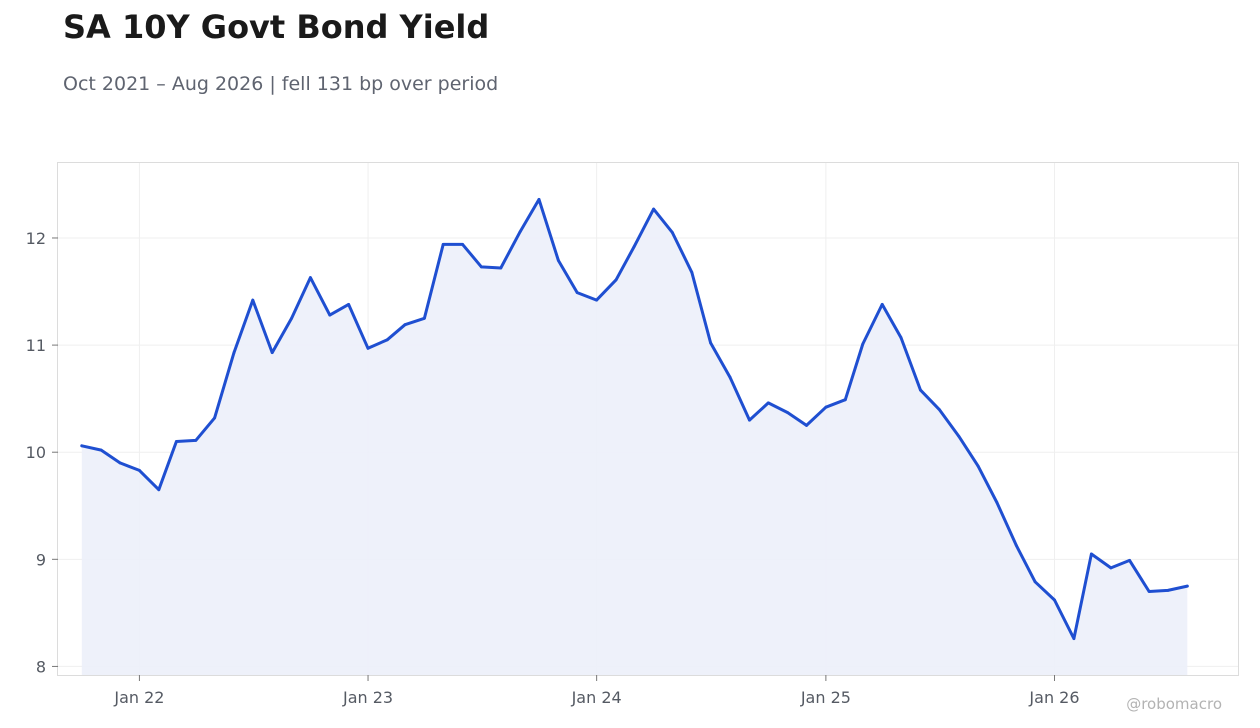  What do you see at coordinates (41, 666) in the screenshot?
I see `y-tick-label: 8` at bounding box center [41, 666].